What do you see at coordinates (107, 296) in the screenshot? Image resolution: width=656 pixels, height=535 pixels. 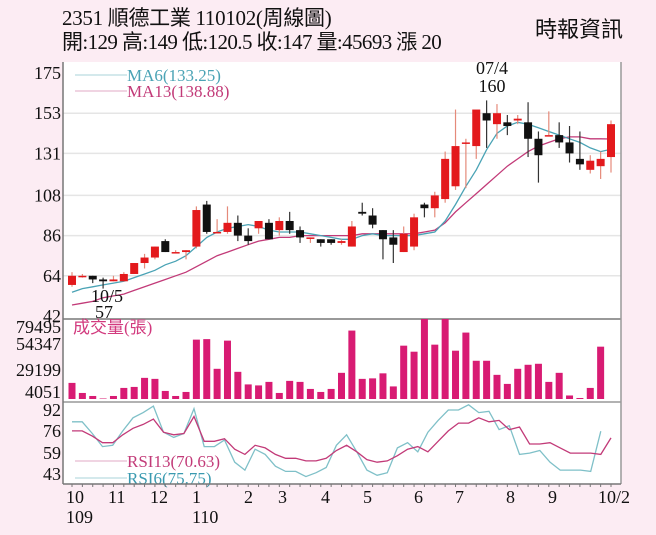 I see `low-annotation-date: 10/5` at bounding box center [107, 296].